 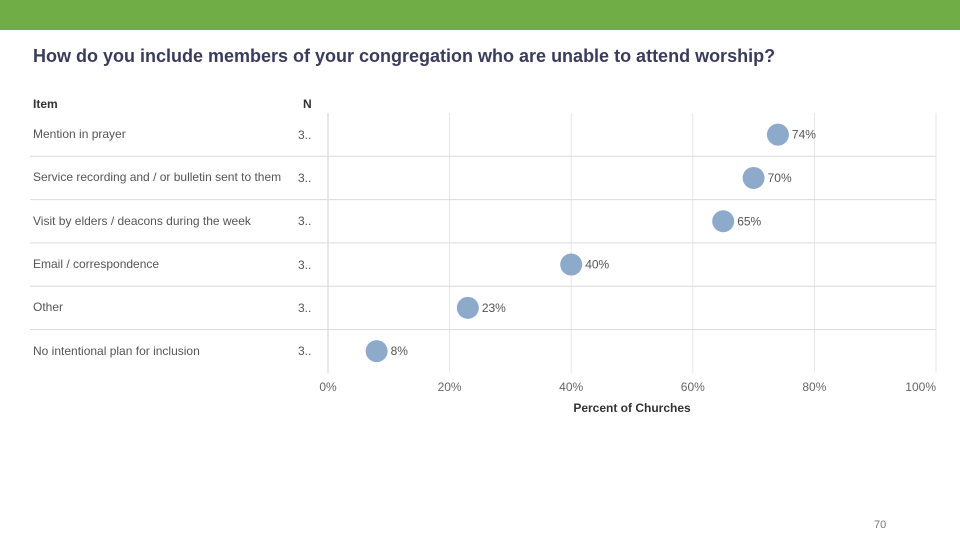 What do you see at coordinates (116, 350) in the screenshot?
I see `item-label-5: No intentional plan for inclusion` at bounding box center [116, 350].